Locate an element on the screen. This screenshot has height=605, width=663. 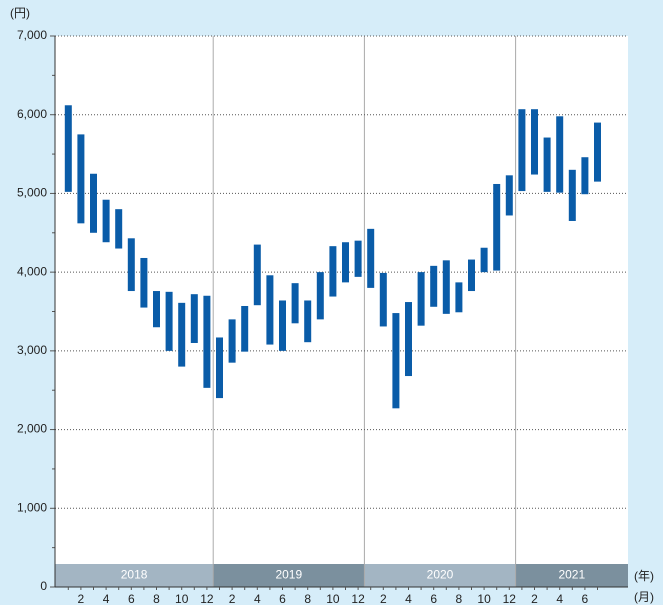
y-unit: (円) is located at coordinates (20, 13).